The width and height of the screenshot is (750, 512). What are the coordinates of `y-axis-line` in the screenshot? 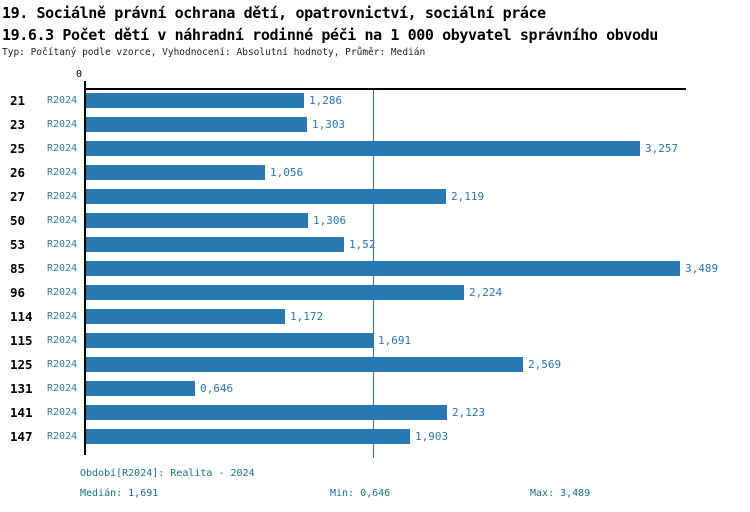 It's located at (85, 268).